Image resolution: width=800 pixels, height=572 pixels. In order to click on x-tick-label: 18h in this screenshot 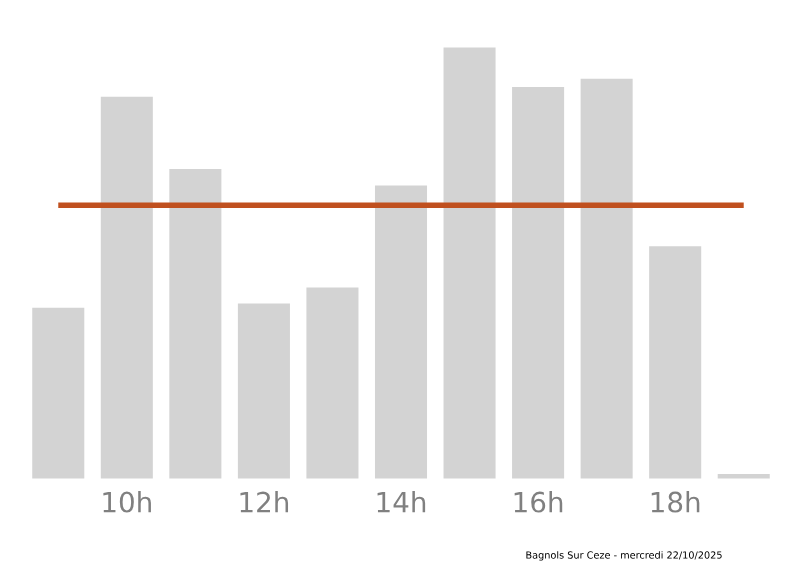, I will do `click(675, 502)`.